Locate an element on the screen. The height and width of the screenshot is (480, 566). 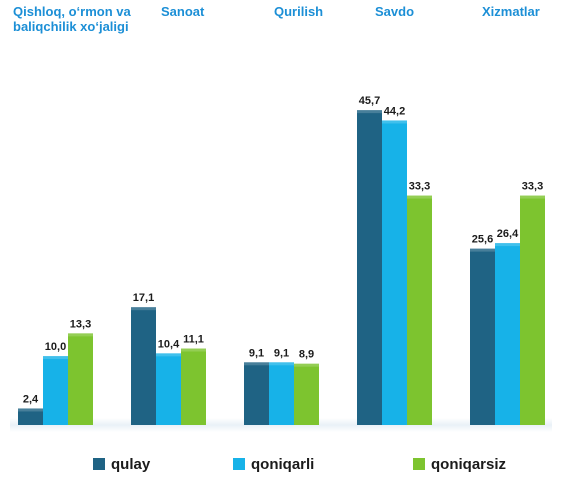
legend-swatch-qulay is located at coordinates (99, 464).